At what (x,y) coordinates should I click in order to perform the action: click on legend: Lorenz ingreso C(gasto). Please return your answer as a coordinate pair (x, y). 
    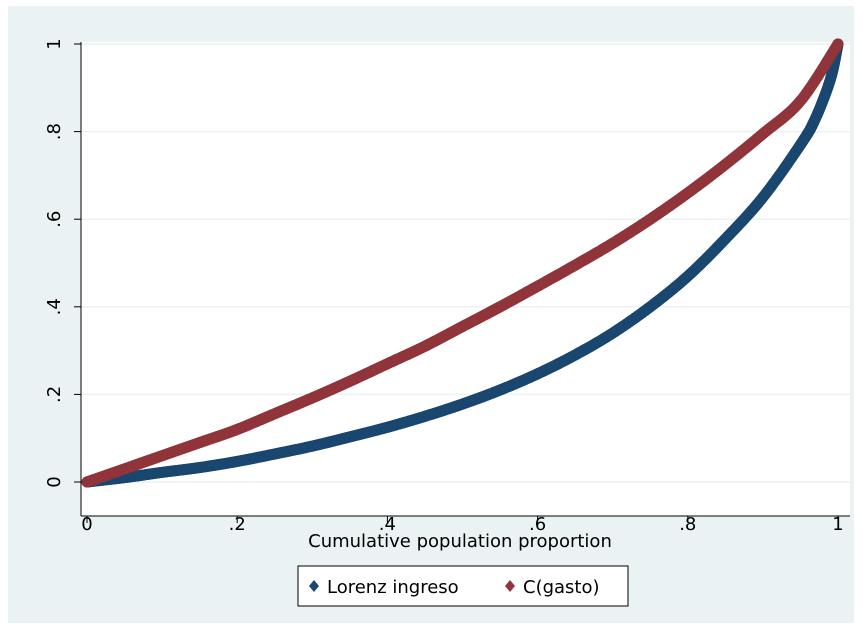
    Looking at the image, I should click on (463, 586).